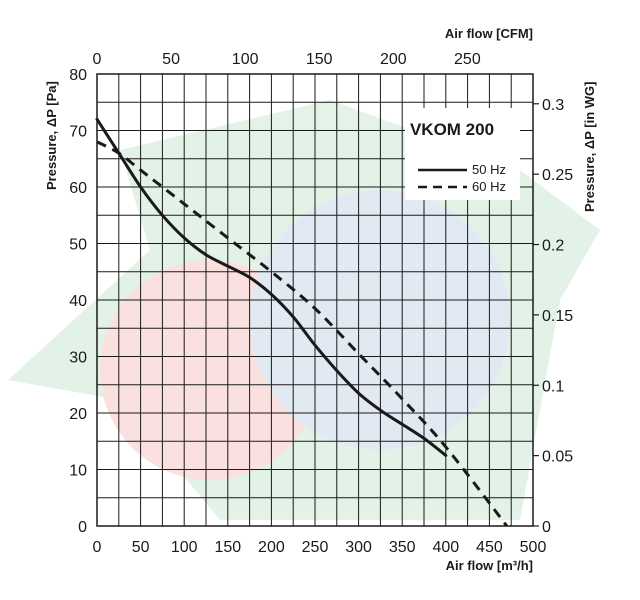 The image size is (640, 600). I want to click on y-tick-label-left: 0, so click(82, 527).